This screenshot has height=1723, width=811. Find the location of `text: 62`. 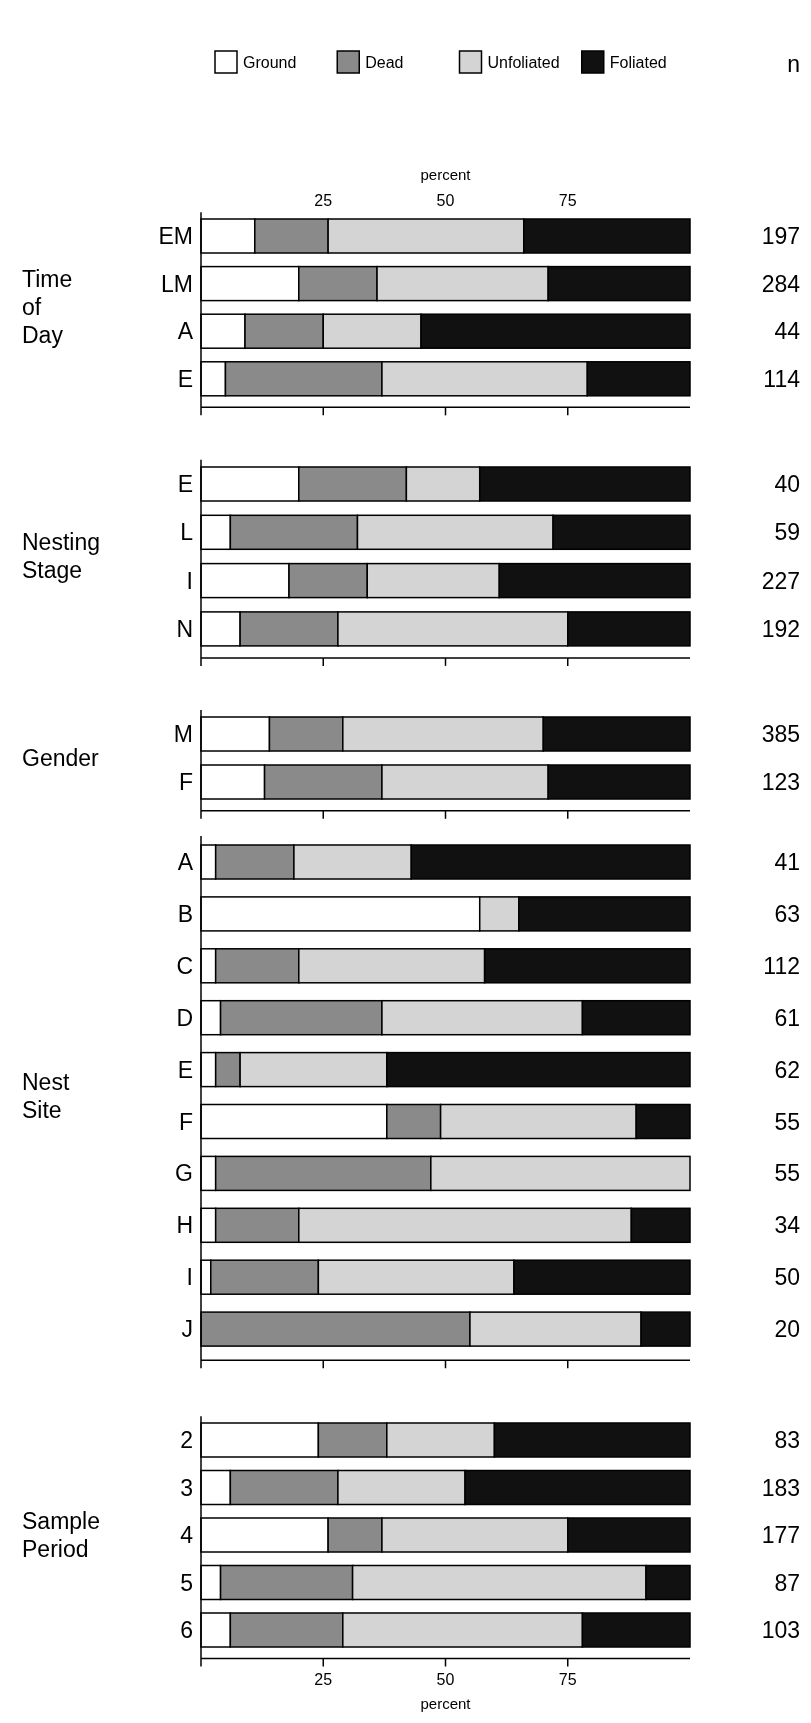

text: 62 is located at coordinates (787, 1069).